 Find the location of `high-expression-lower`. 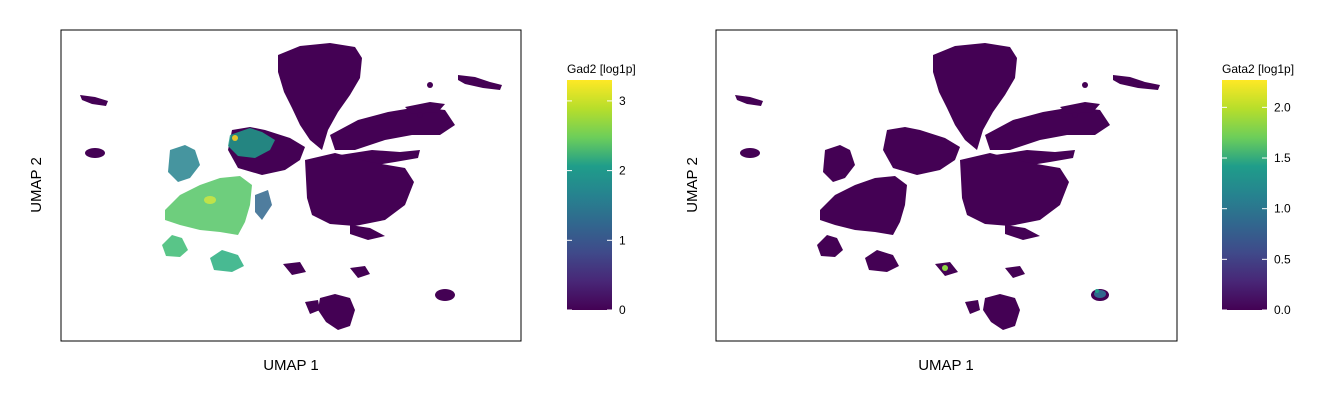

high-expression-lower is located at coordinates (175, 246).